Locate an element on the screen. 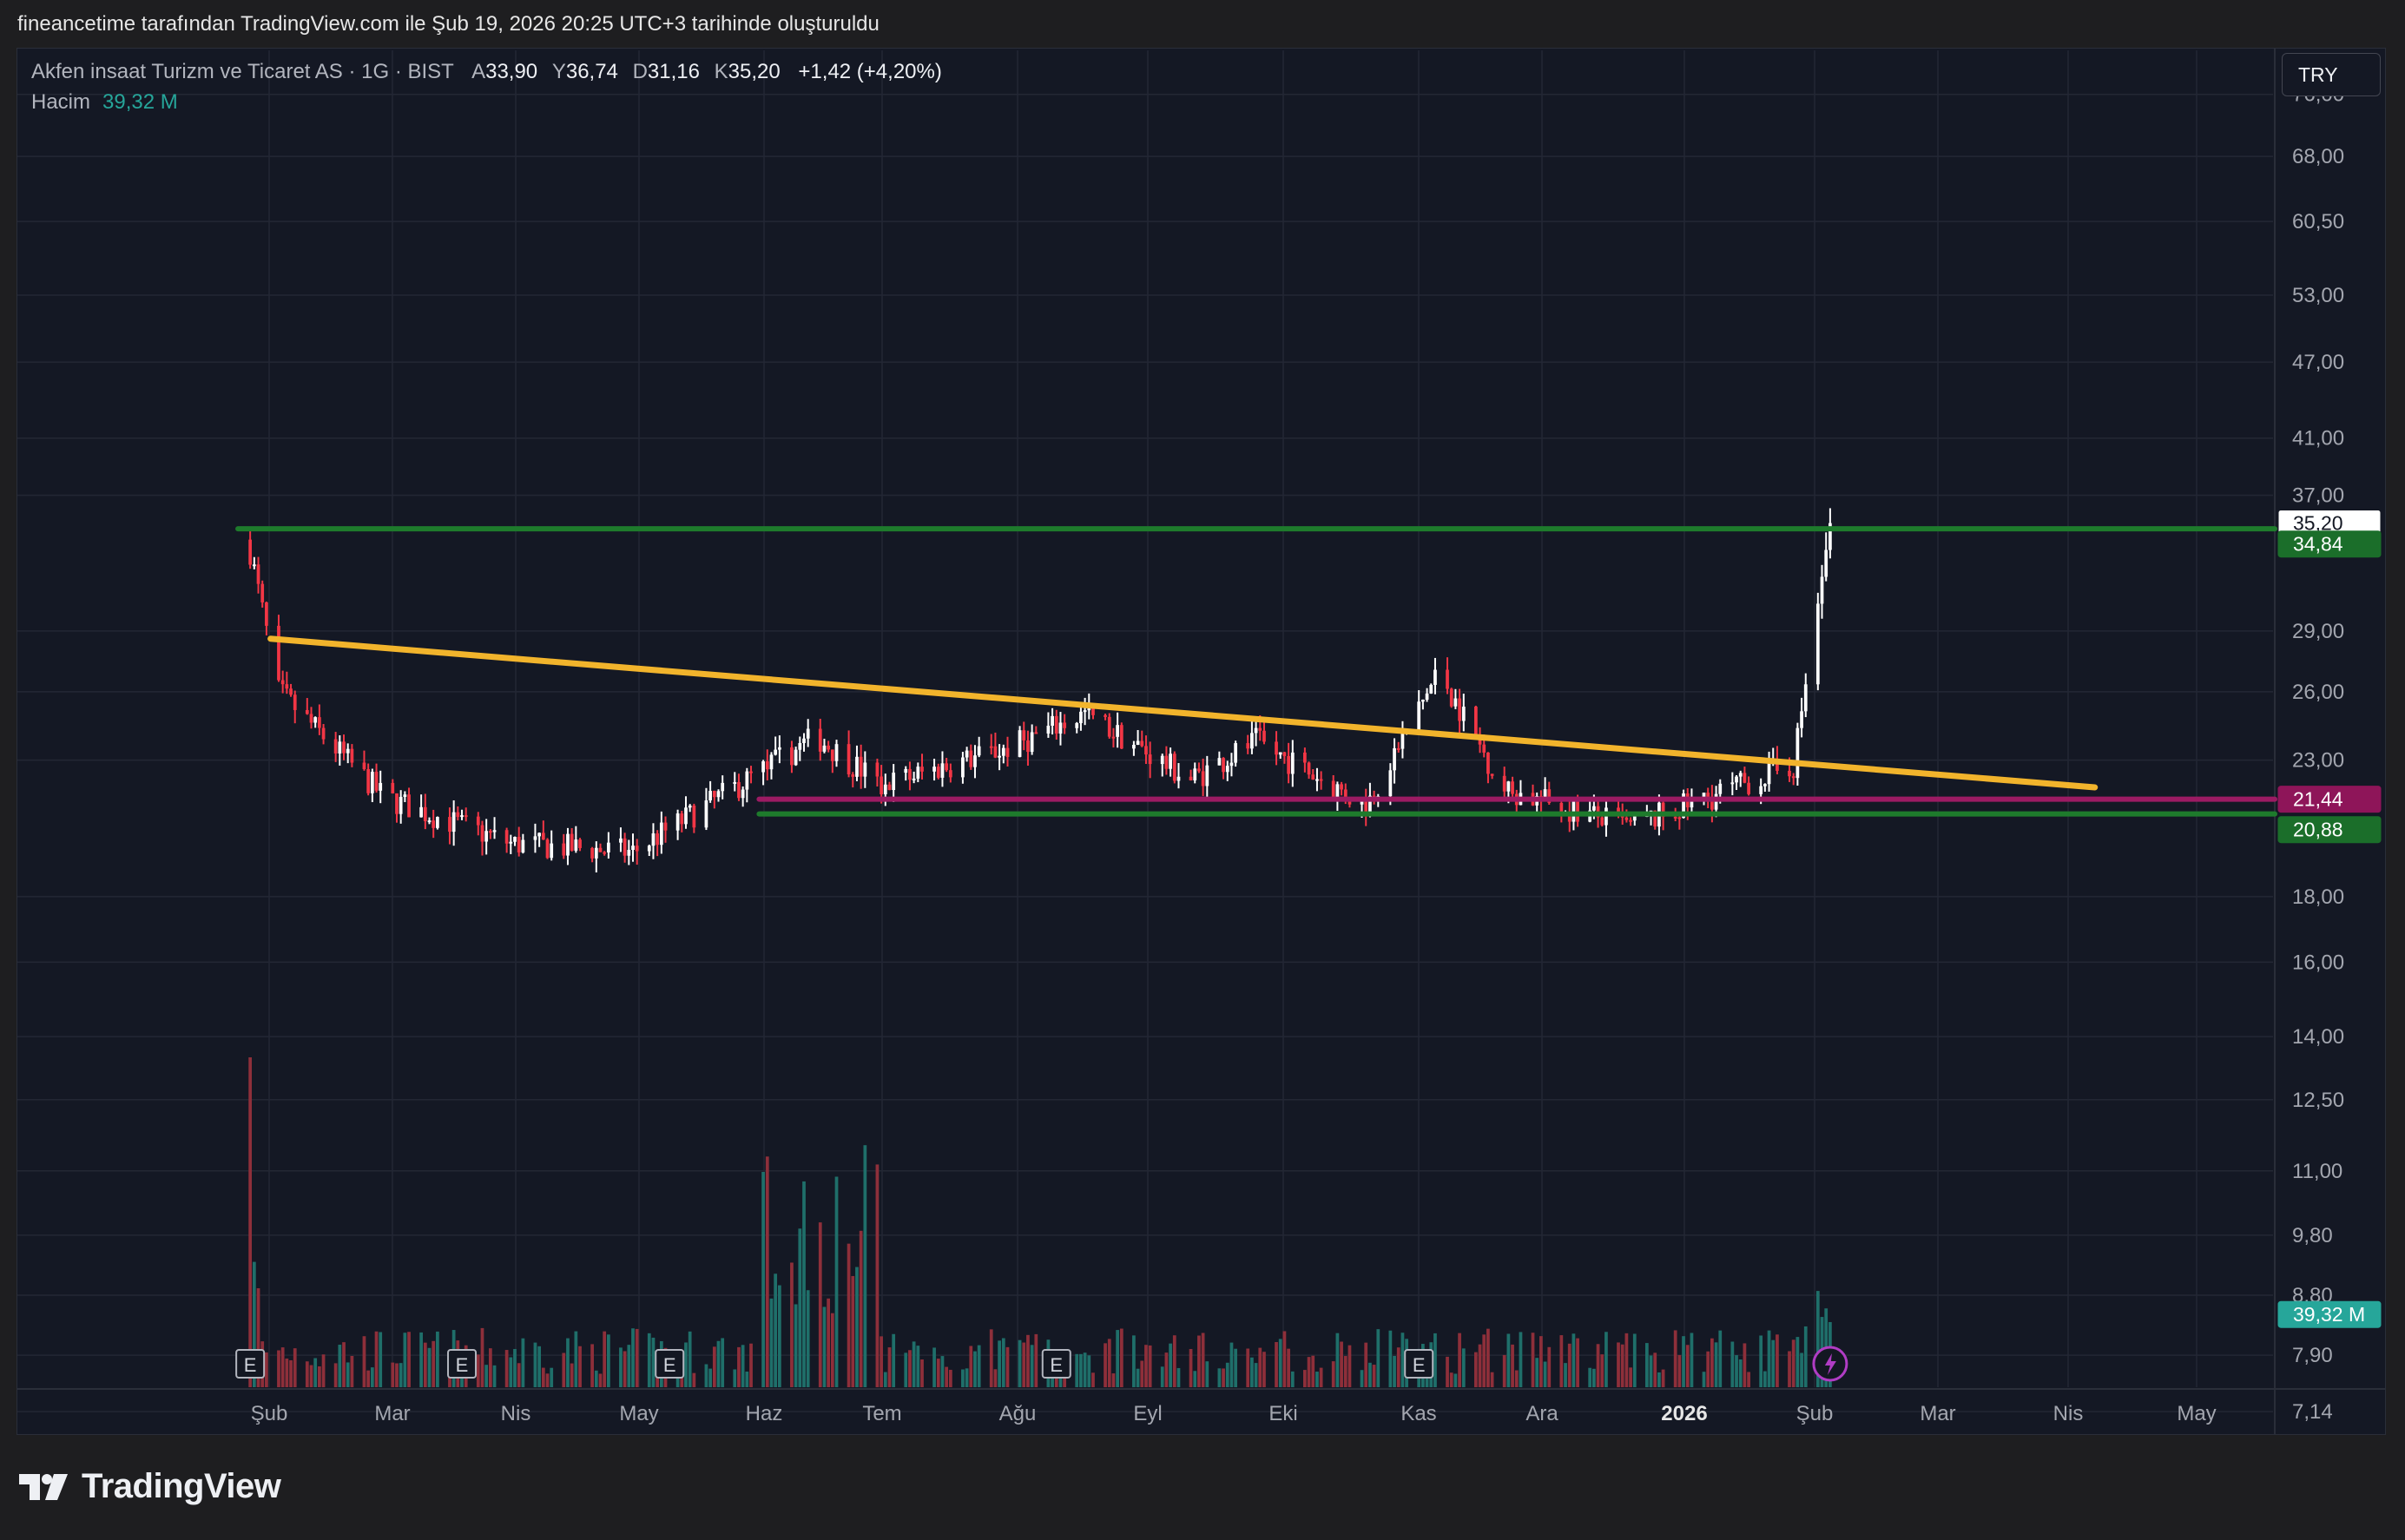 The height and width of the screenshot is (1540, 2405). x-tick-label: Şub is located at coordinates (1815, 1413).